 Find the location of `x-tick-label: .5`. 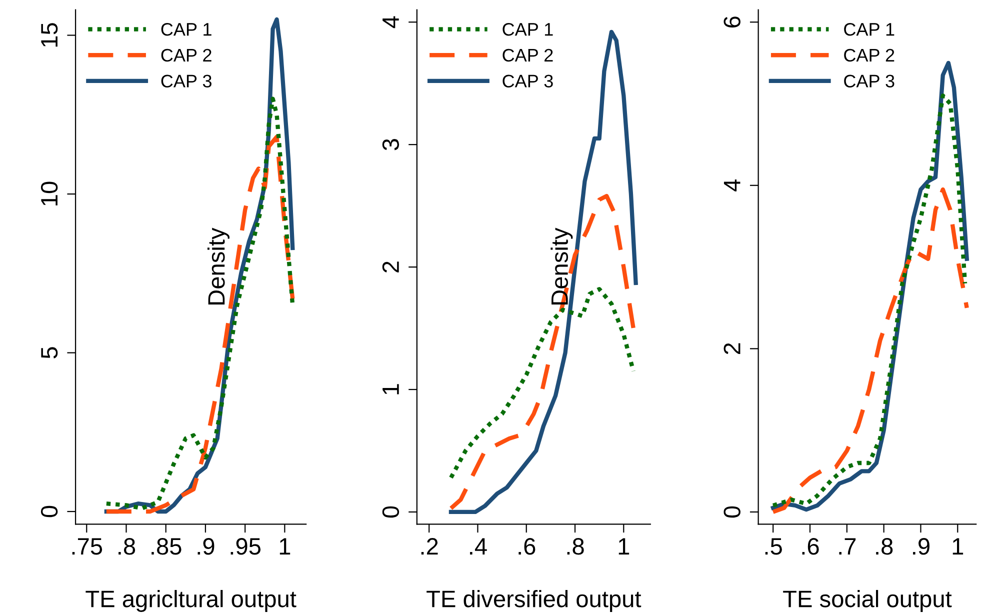

x-tick-label: .5 is located at coordinates (773, 546).